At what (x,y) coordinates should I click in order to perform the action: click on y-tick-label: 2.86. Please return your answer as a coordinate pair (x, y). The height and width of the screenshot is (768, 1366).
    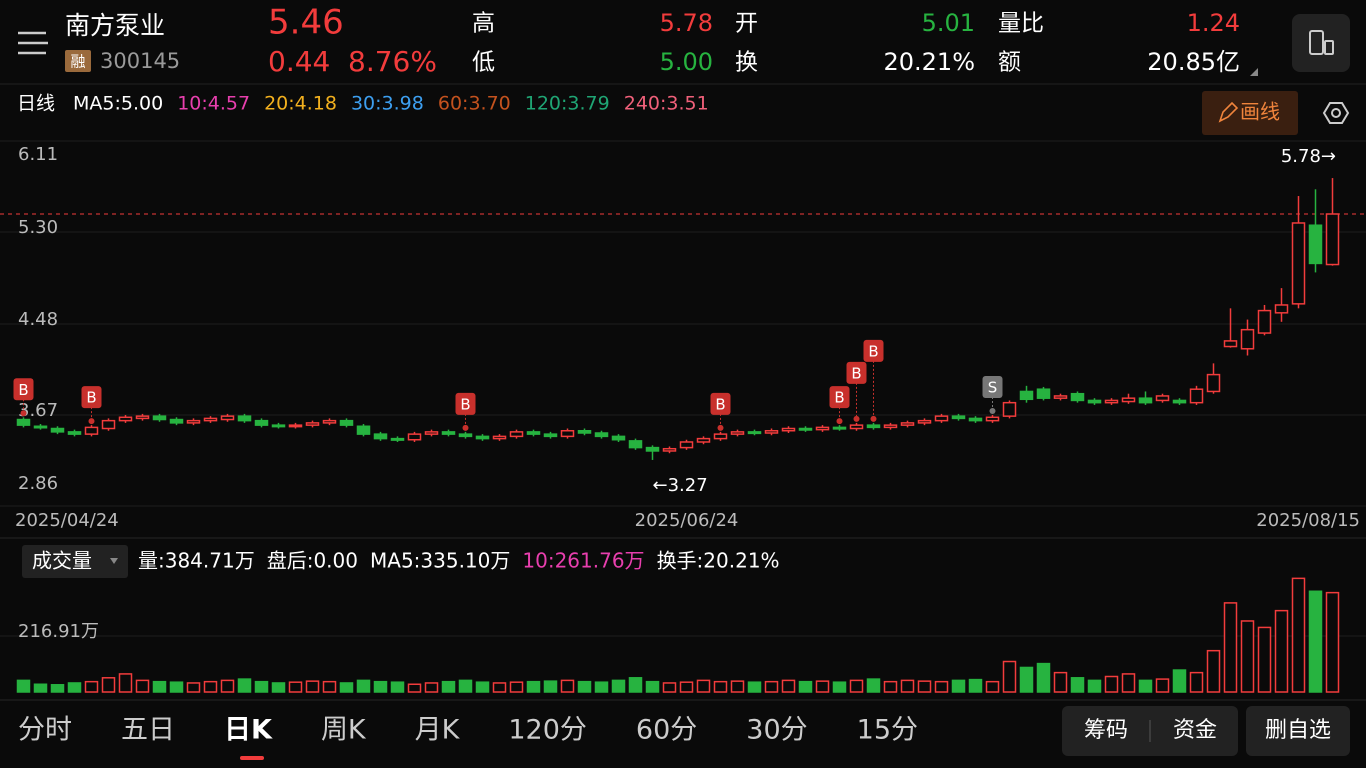
    Looking at the image, I should click on (38, 483).